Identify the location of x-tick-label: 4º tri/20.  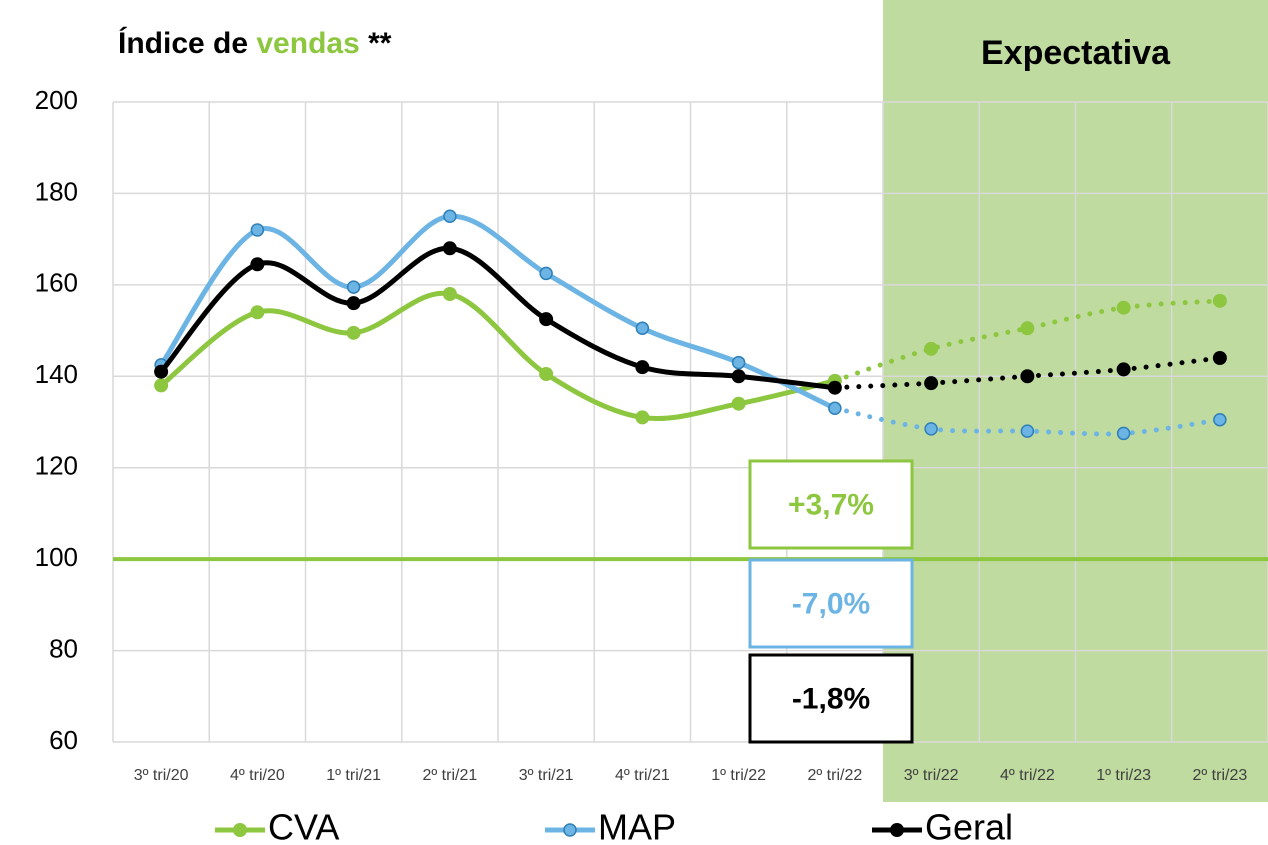
(257, 775).